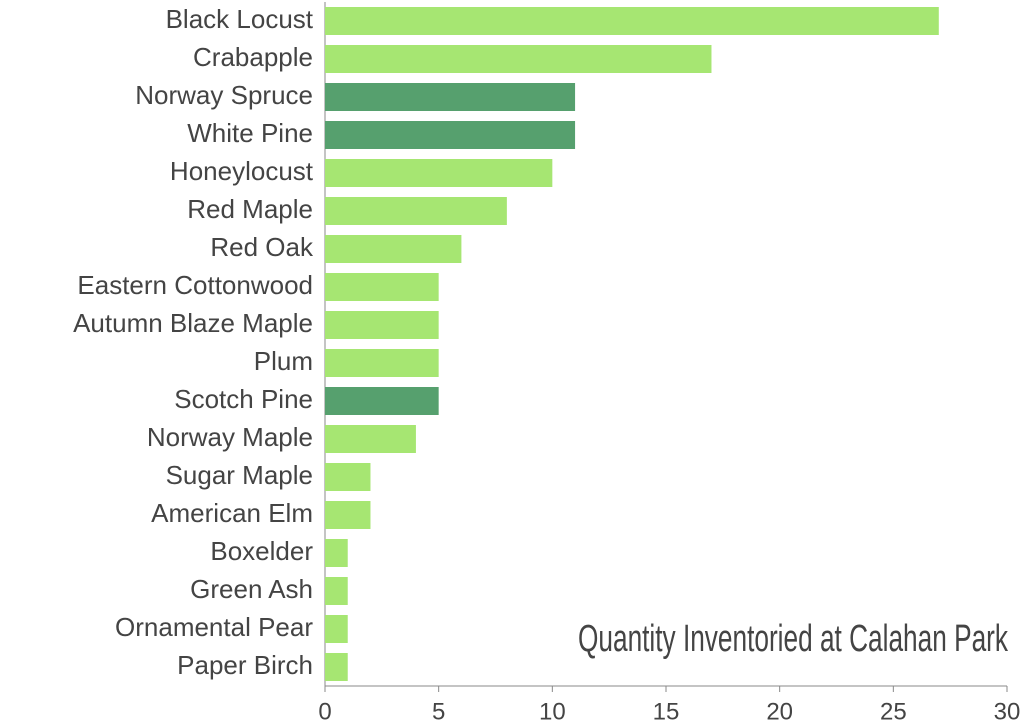 This screenshot has height=727, width=1032. What do you see at coordinates (283, 361) in the screenshot?
I see `y-tick-label: Plum` at bounding box center [283, 361].